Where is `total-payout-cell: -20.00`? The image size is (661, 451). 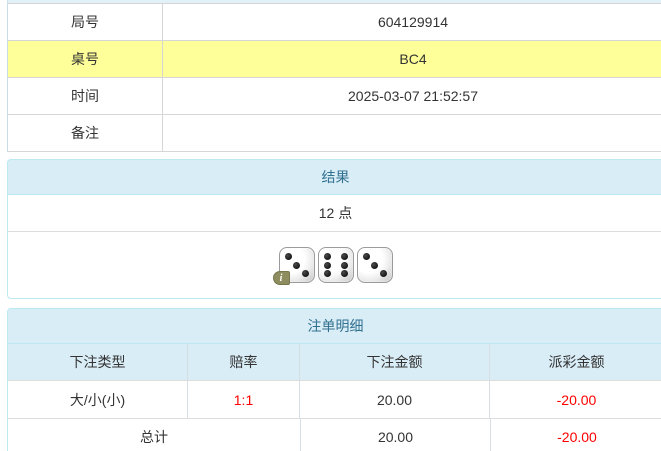
total-payout-cell: -20.00 is located at coordinates (577, 437).